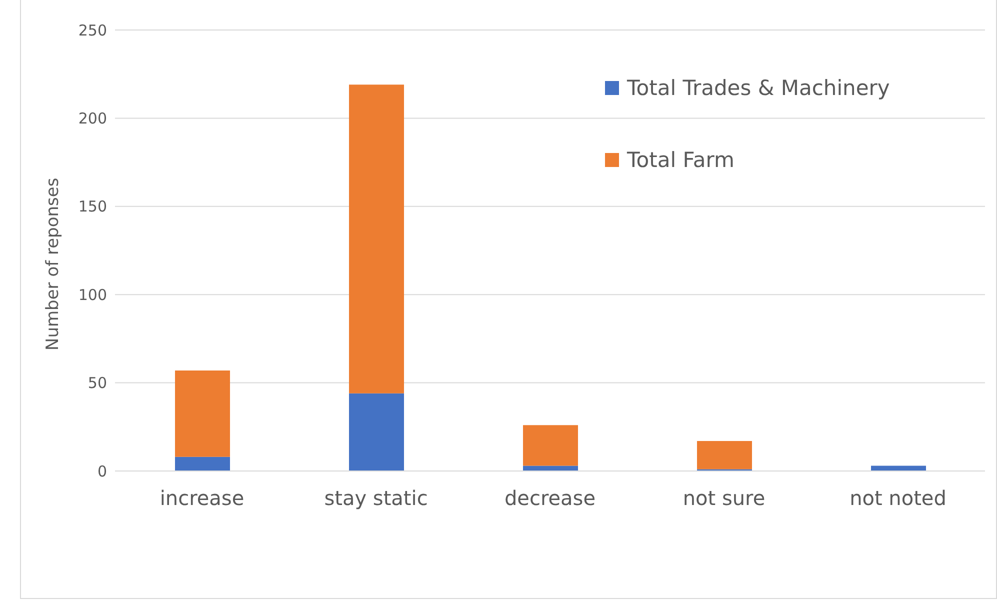 Image resolution: width=997 pixels, height=601 pixels. Describe the element at coordinates (102, 471) in the screenshot. I see `y-tick-label: 0` at that location.